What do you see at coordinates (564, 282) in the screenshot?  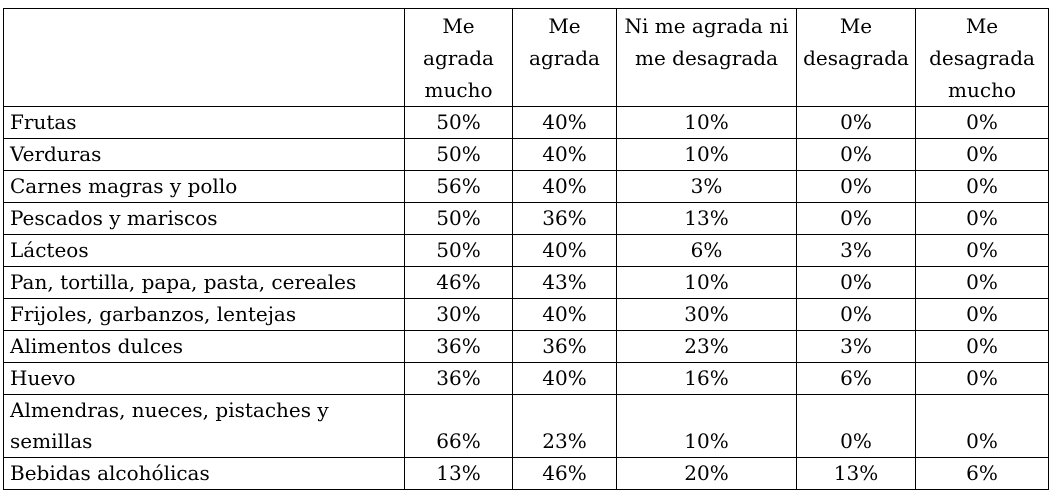 I see `table-cell: 43%` at bounding box center [564, 282].